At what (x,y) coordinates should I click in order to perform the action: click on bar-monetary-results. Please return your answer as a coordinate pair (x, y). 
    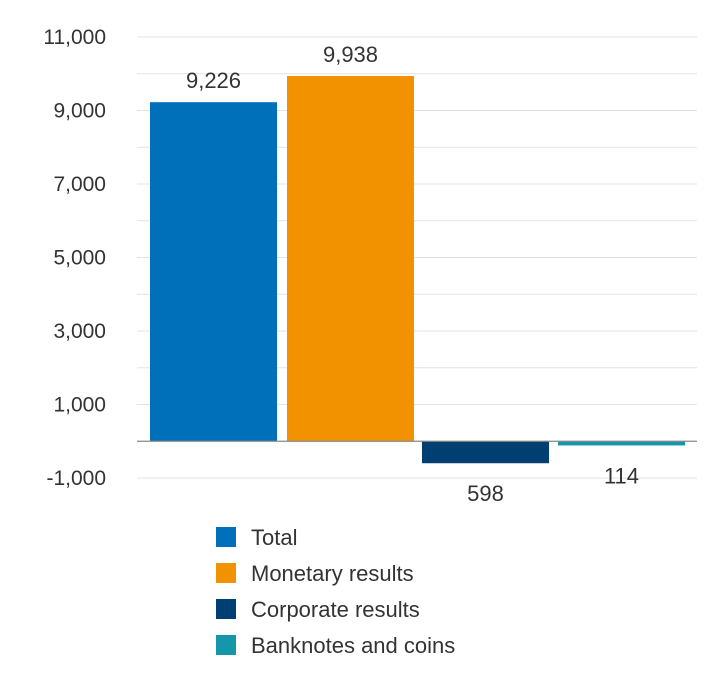
    Looking at the image, I should click on (350, 259).